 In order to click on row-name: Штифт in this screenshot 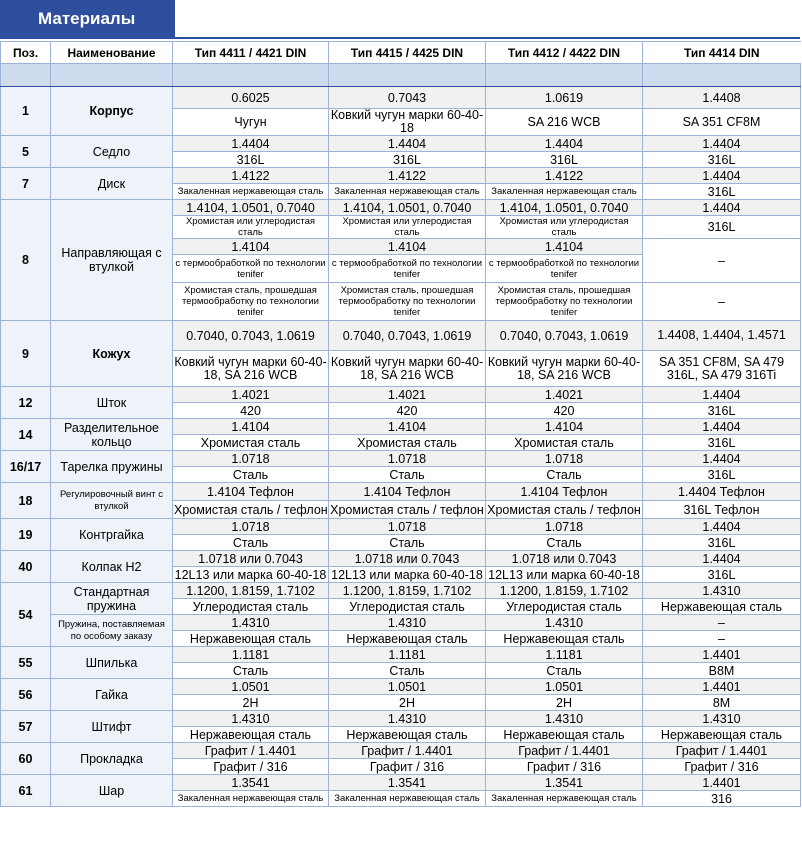, I will do `click(111, 726)`.